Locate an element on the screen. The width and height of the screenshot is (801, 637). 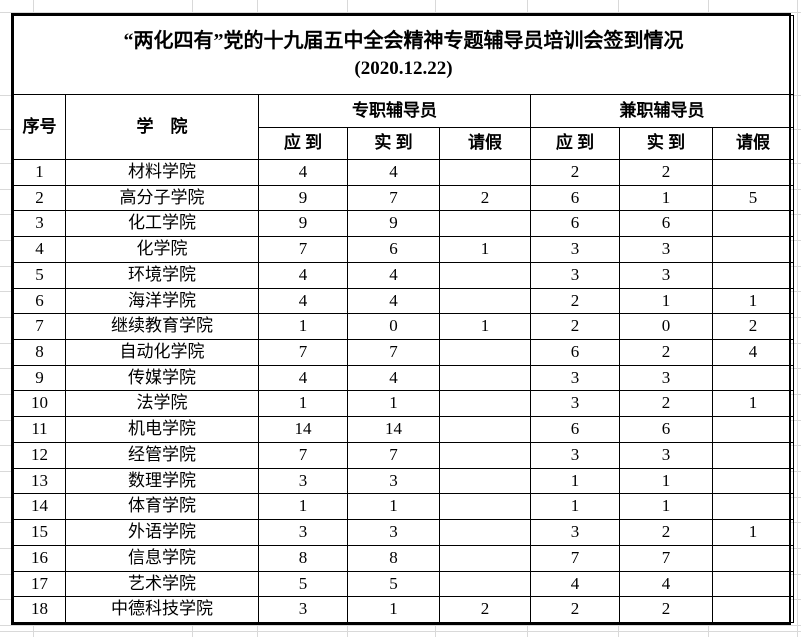
header-parttime-group: 兼职辅导员 is located at coordinates (662, 111).